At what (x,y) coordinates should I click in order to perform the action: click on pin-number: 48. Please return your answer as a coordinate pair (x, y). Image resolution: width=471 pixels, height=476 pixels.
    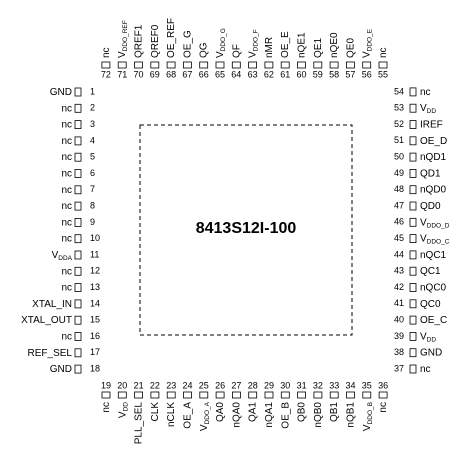
    Looking at the image, I should click on (399, 189).